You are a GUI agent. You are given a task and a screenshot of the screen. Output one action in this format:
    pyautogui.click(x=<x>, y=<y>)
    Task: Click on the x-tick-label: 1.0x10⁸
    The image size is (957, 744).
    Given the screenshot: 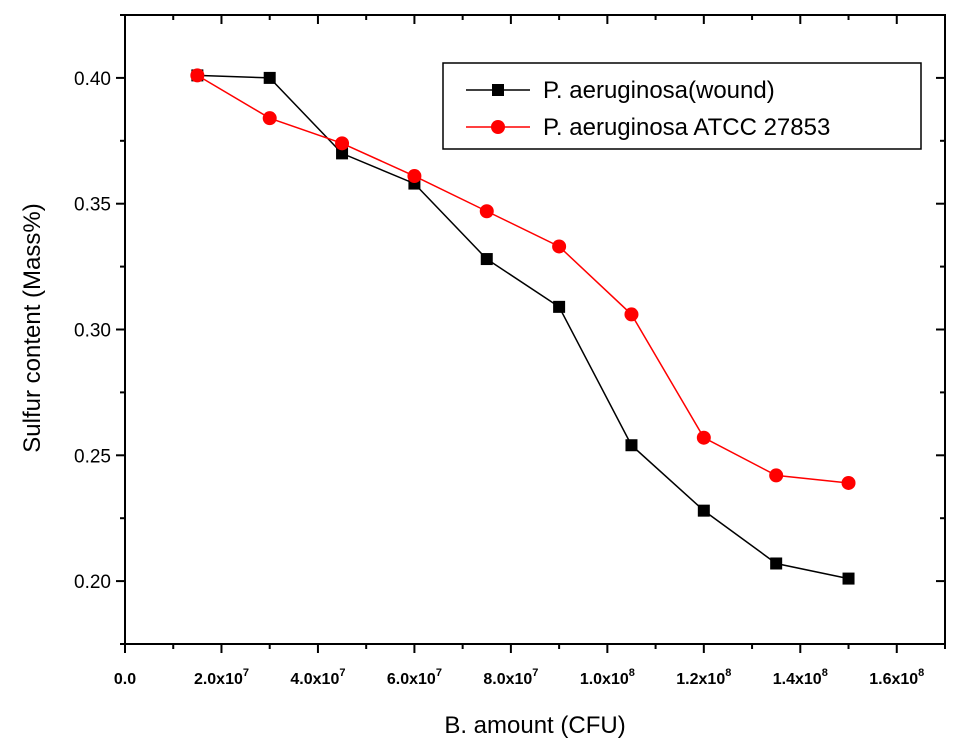 What is the action you would take?
    pyautogui.click(x=607, y=677)
    